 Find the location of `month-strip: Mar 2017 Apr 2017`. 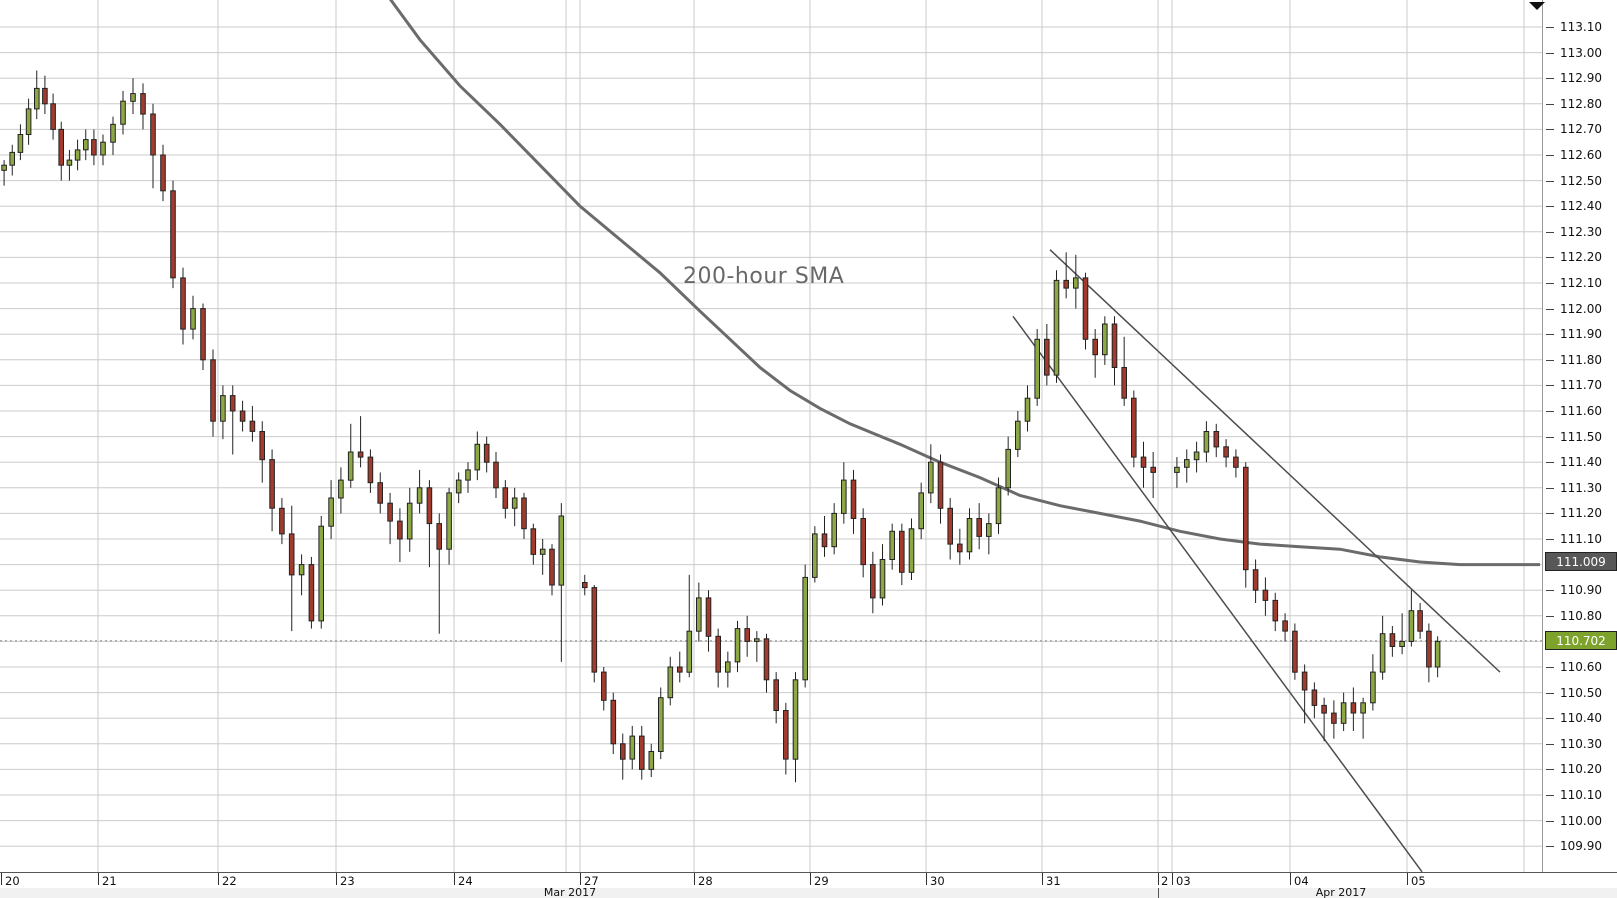

month-strip: Mar 2017 Apr 2017 is located at coordinates (808, 892).